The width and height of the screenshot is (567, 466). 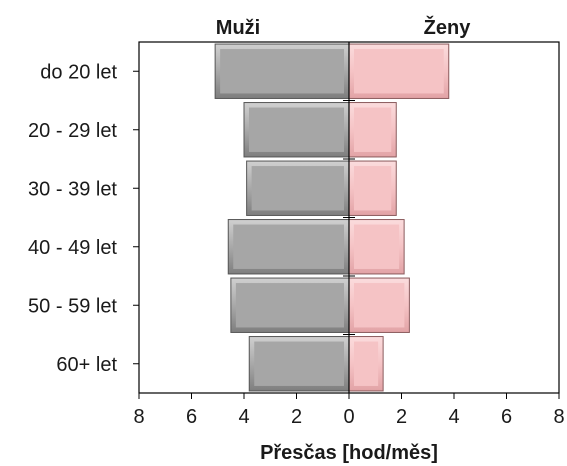 I want to click on x-tick-label-4: 0, so click(x=348, y=417).